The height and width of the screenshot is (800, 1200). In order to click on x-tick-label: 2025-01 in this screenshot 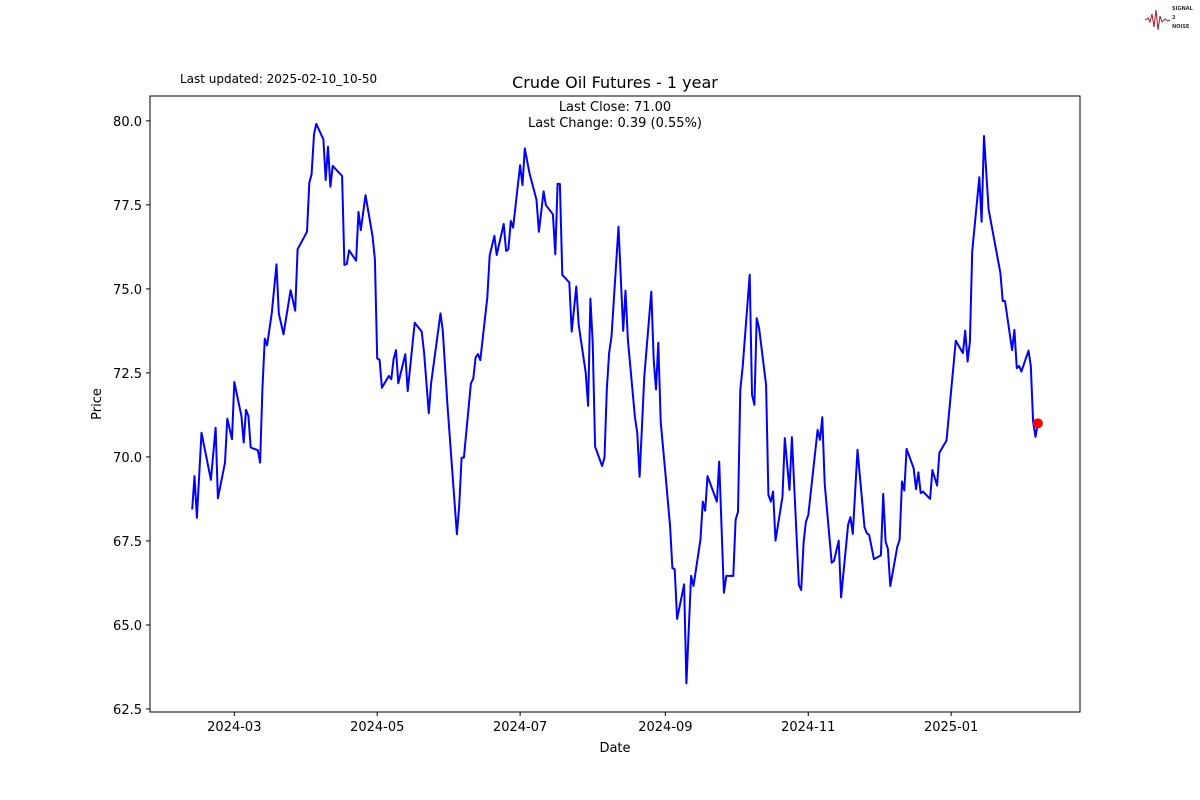, I will do `click(951, 727)`.